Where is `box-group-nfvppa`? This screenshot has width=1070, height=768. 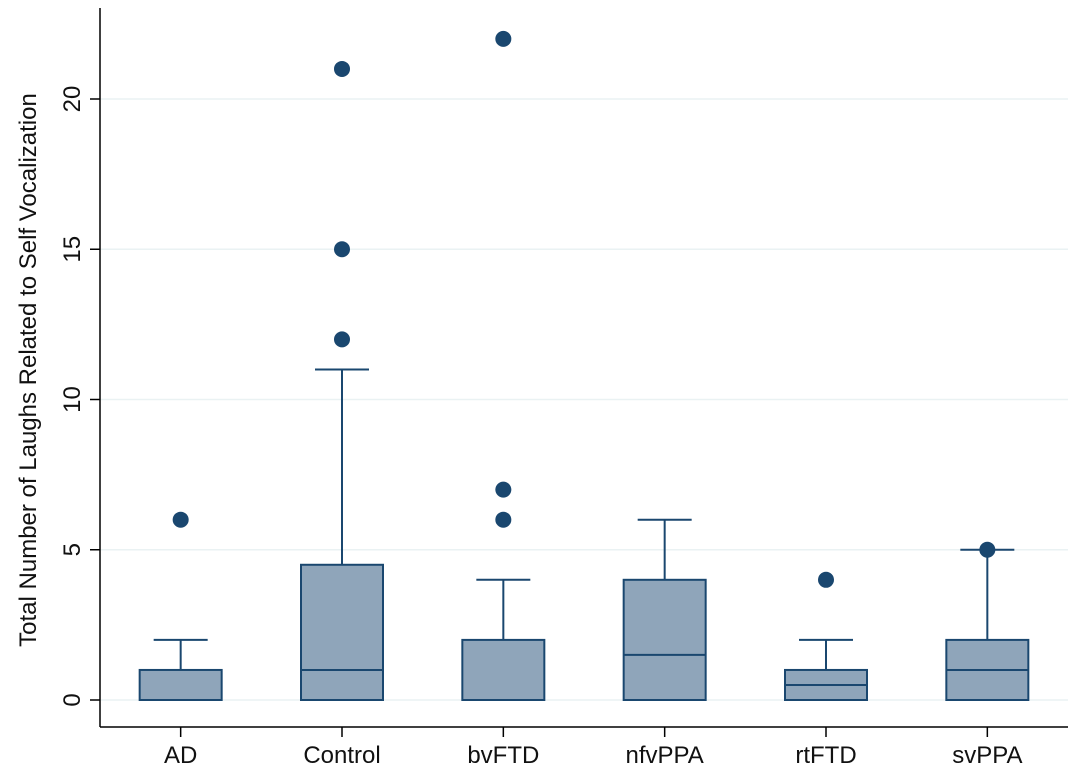
box-group-nfvppa is located at coordinates (664, 609).